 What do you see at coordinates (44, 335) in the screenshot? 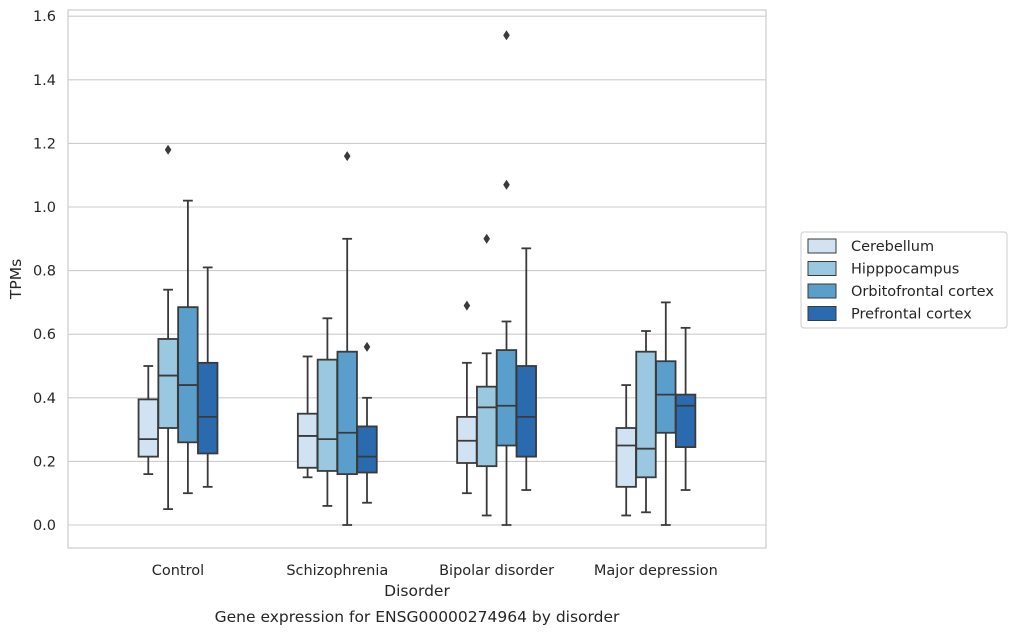
I see `y-tick-label: 0.6` at bounding box center [44, 335].